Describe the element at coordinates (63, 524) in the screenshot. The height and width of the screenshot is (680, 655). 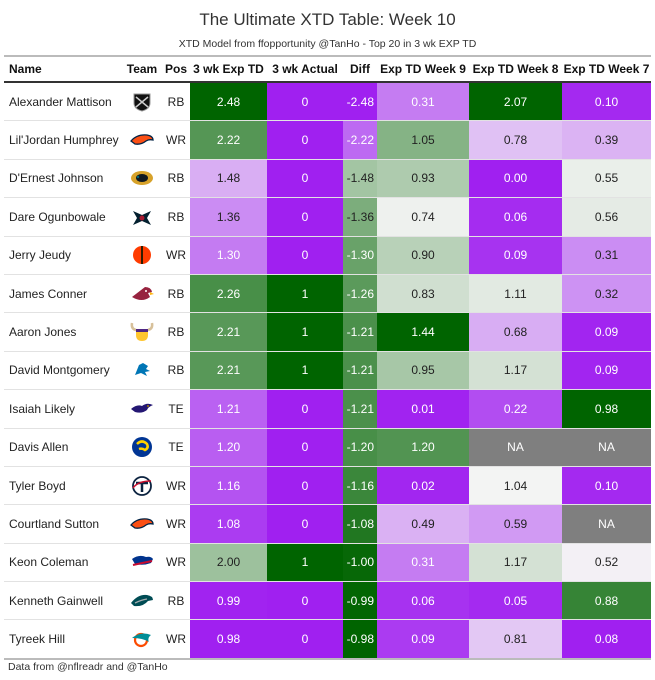
I see `player-name-cell: Courtland Sutton` at that location.